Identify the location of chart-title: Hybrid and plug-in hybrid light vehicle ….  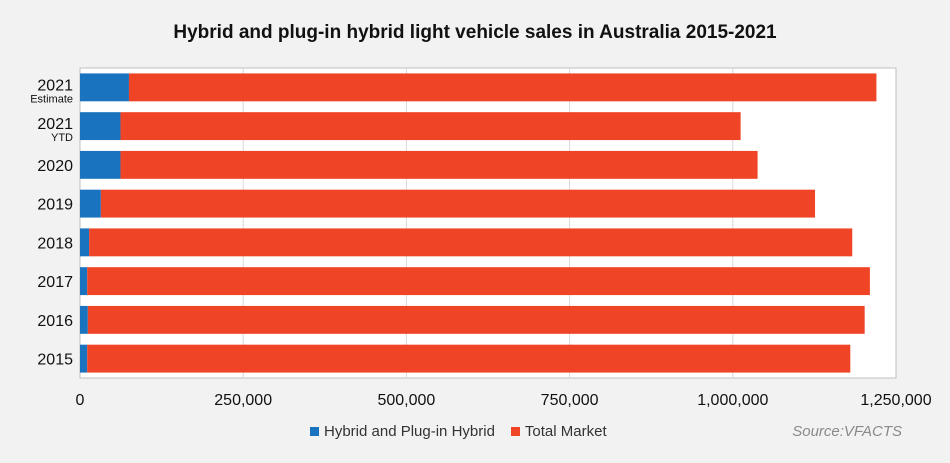
(475, 32).